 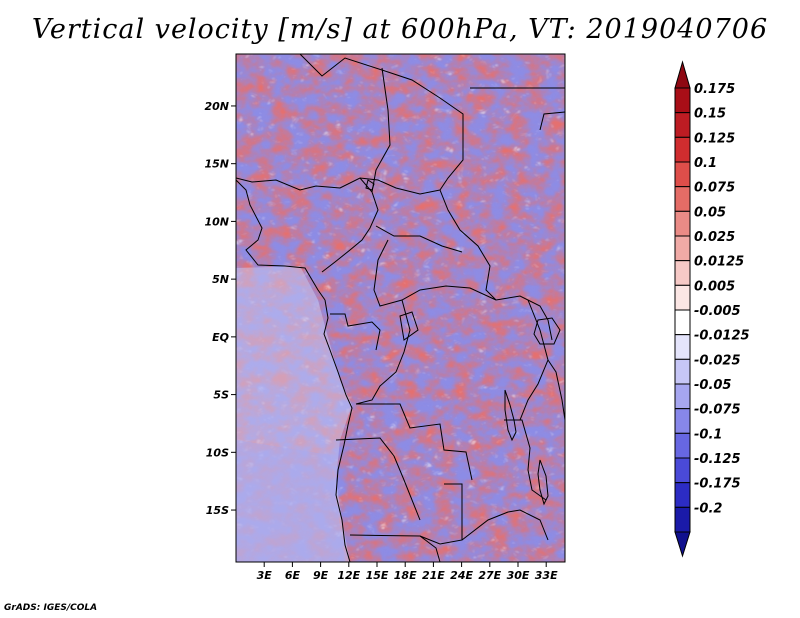 What do you see at coordinates (409, 326) in the screenshot?
I see `congo-river` at bounding box center [409, 326].